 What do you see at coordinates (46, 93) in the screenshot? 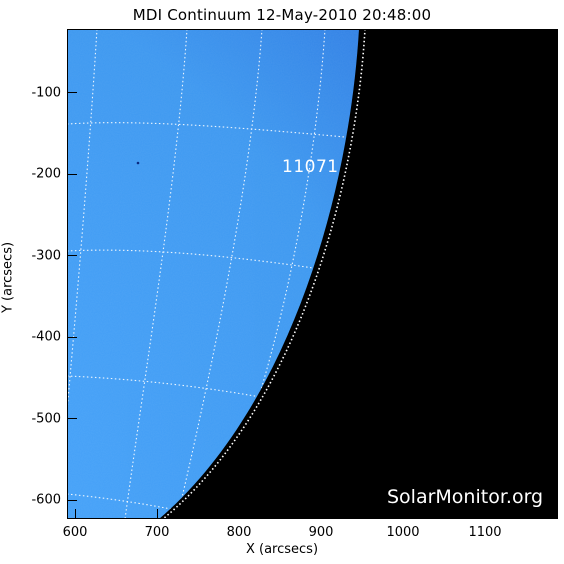
I see `y-tick-label: -100` at bounding box center [46, 93].